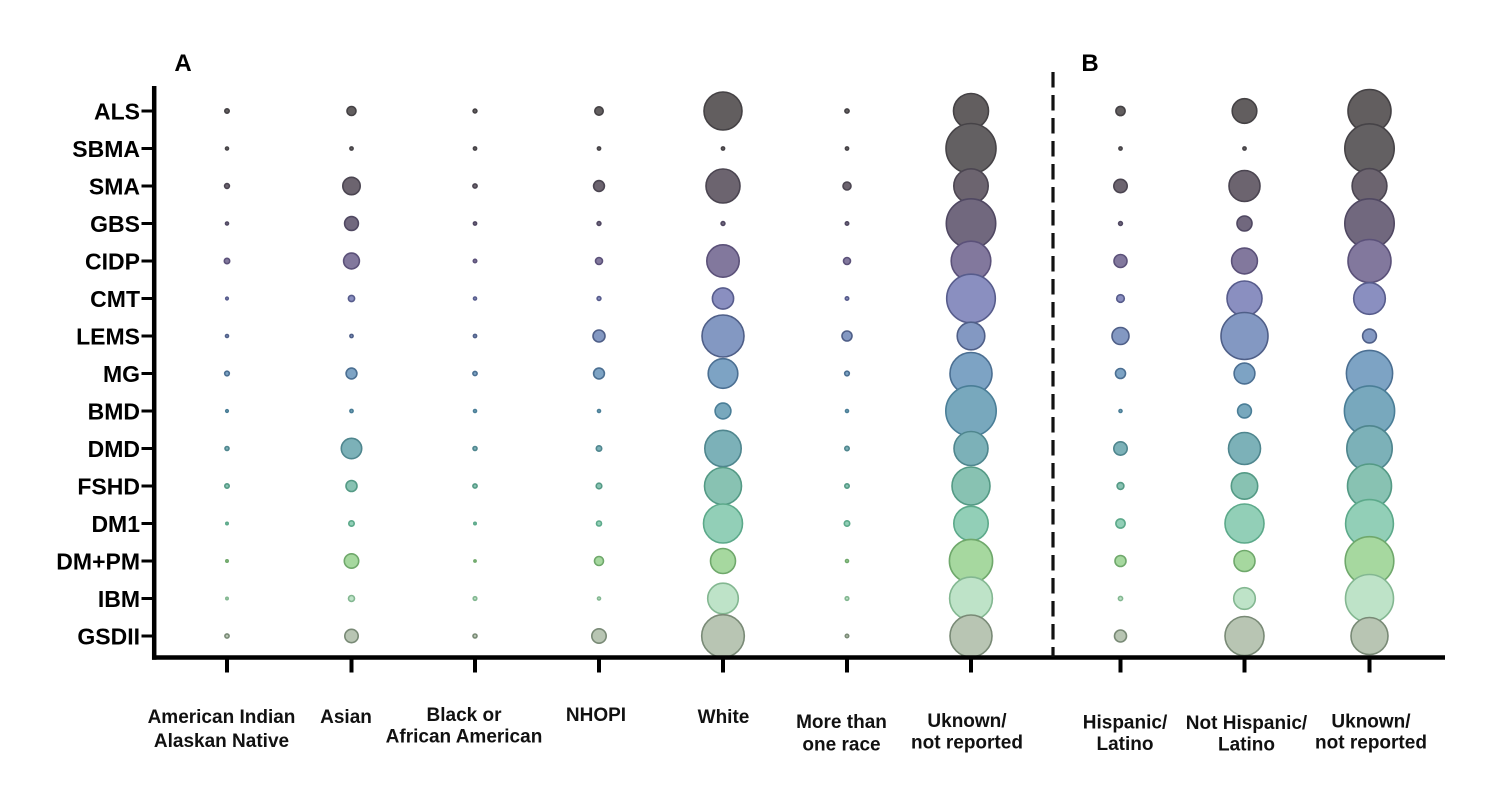  I want to click on svg-text: American Indian, so click(222, 717).